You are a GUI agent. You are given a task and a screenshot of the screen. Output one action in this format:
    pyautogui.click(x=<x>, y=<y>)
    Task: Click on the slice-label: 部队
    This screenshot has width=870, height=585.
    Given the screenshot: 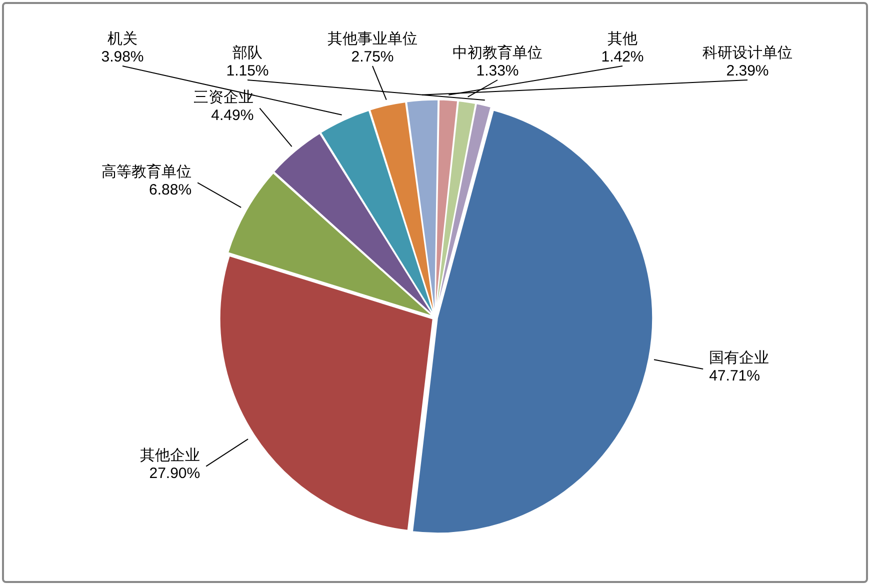 What is the action you would take?
    pyautogui.click(x=247, y=53)
    